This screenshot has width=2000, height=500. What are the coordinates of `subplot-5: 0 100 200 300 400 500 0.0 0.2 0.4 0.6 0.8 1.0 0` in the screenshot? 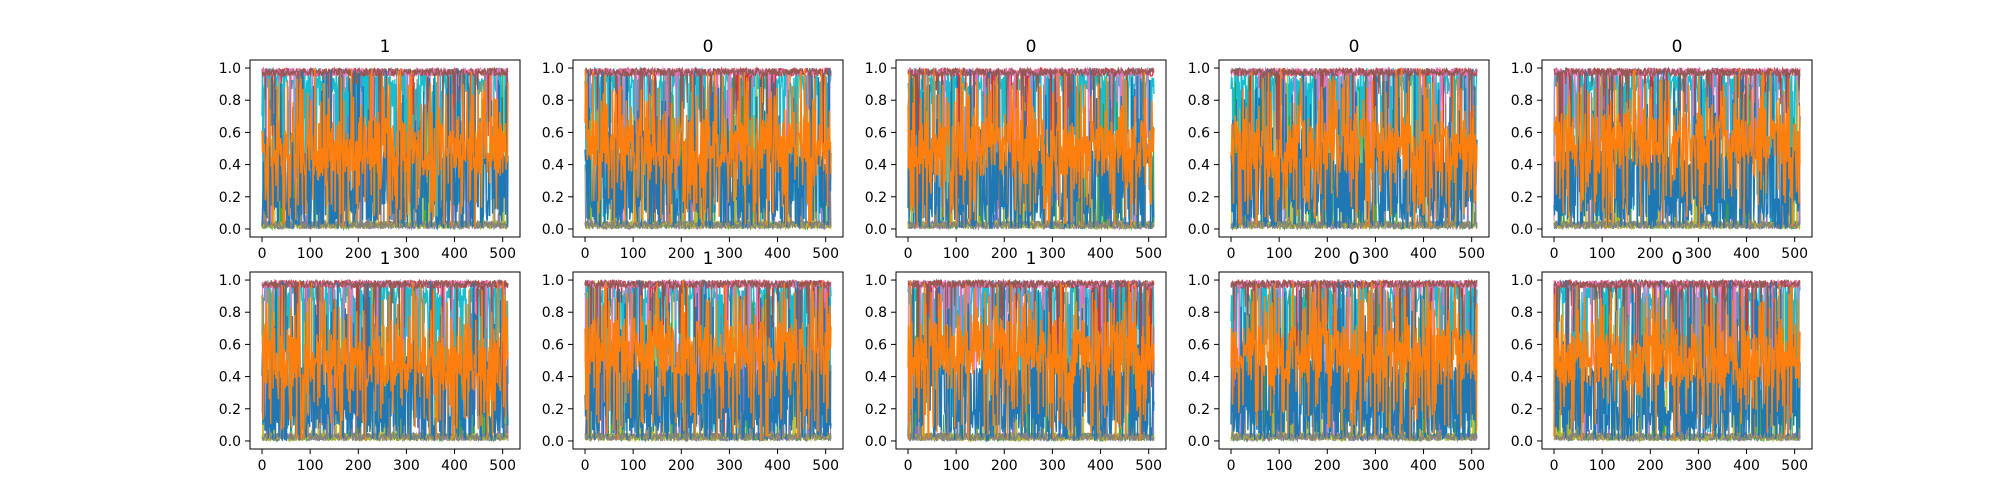 It's located at (1662, 149).